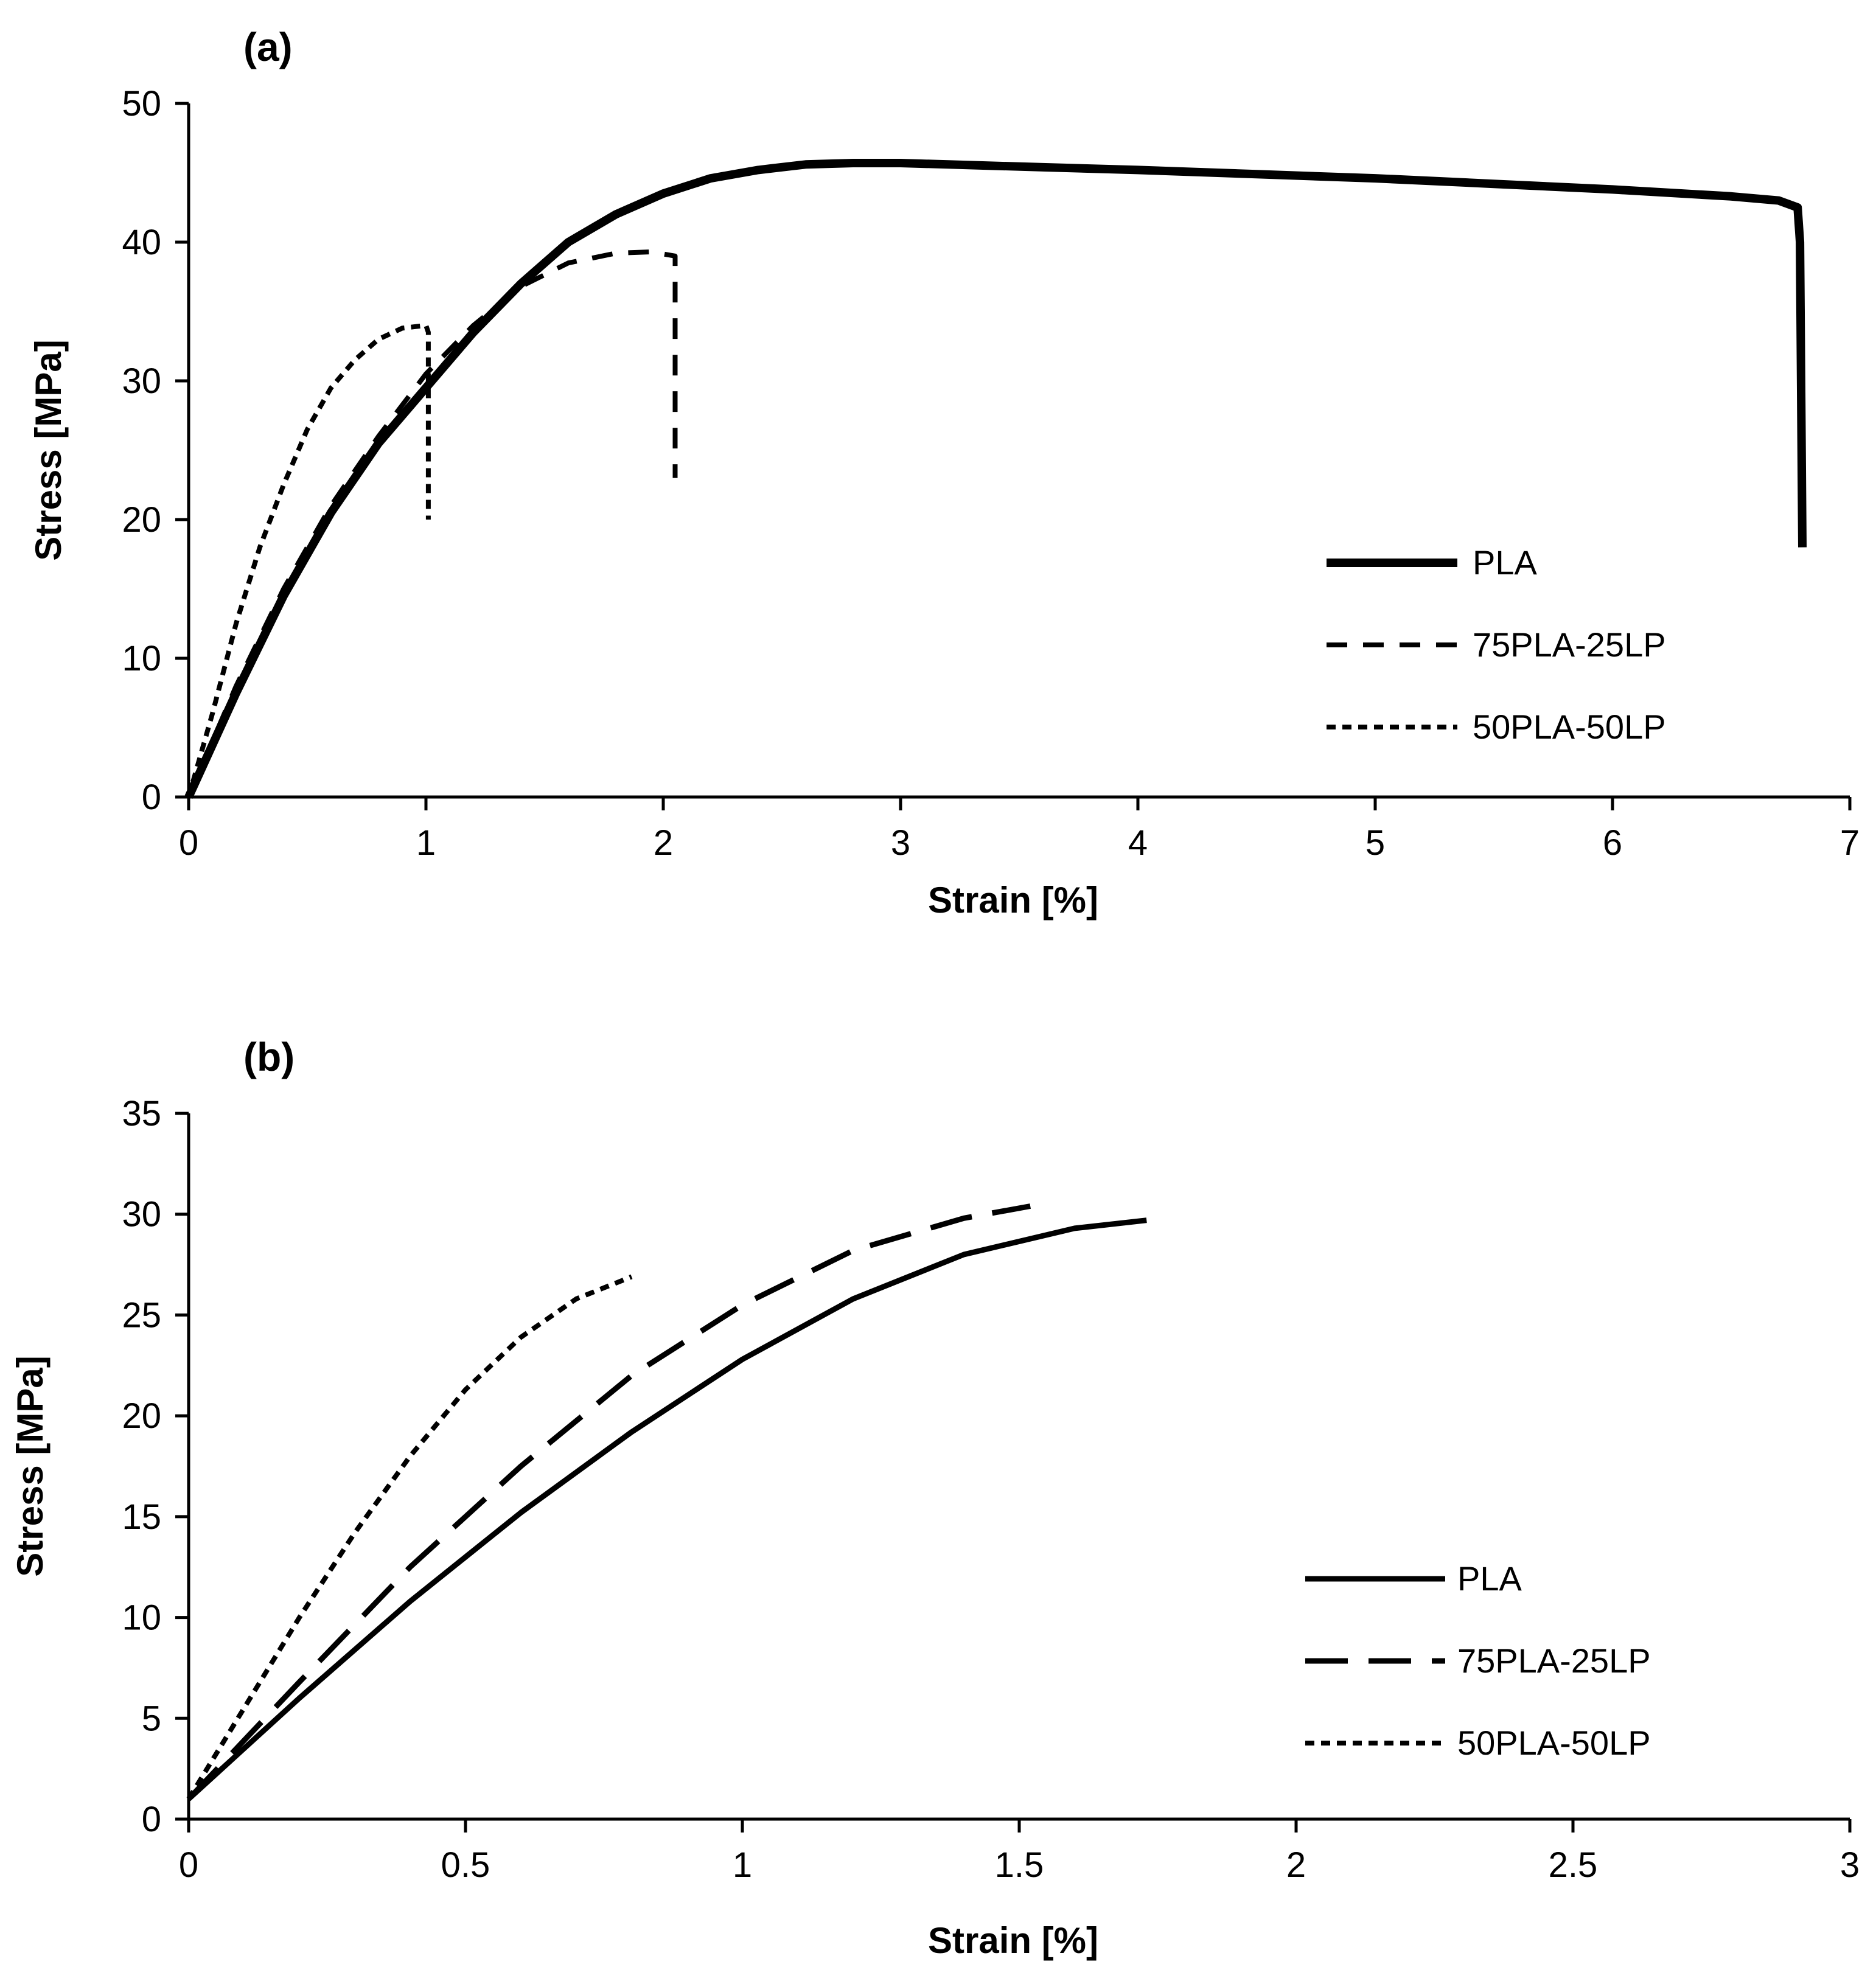 Image resolution: width=1876 pixels, height=1984 pixels. I want to click on y-tick-label: 50, so click(141, 104).